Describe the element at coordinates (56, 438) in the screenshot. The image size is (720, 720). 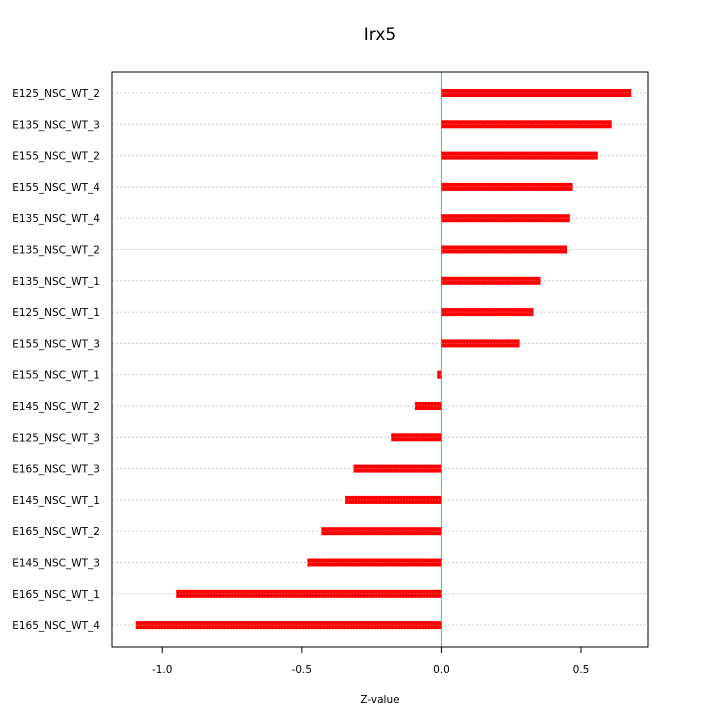
I see `category-label: E125_NSC_WT_3` at that location.